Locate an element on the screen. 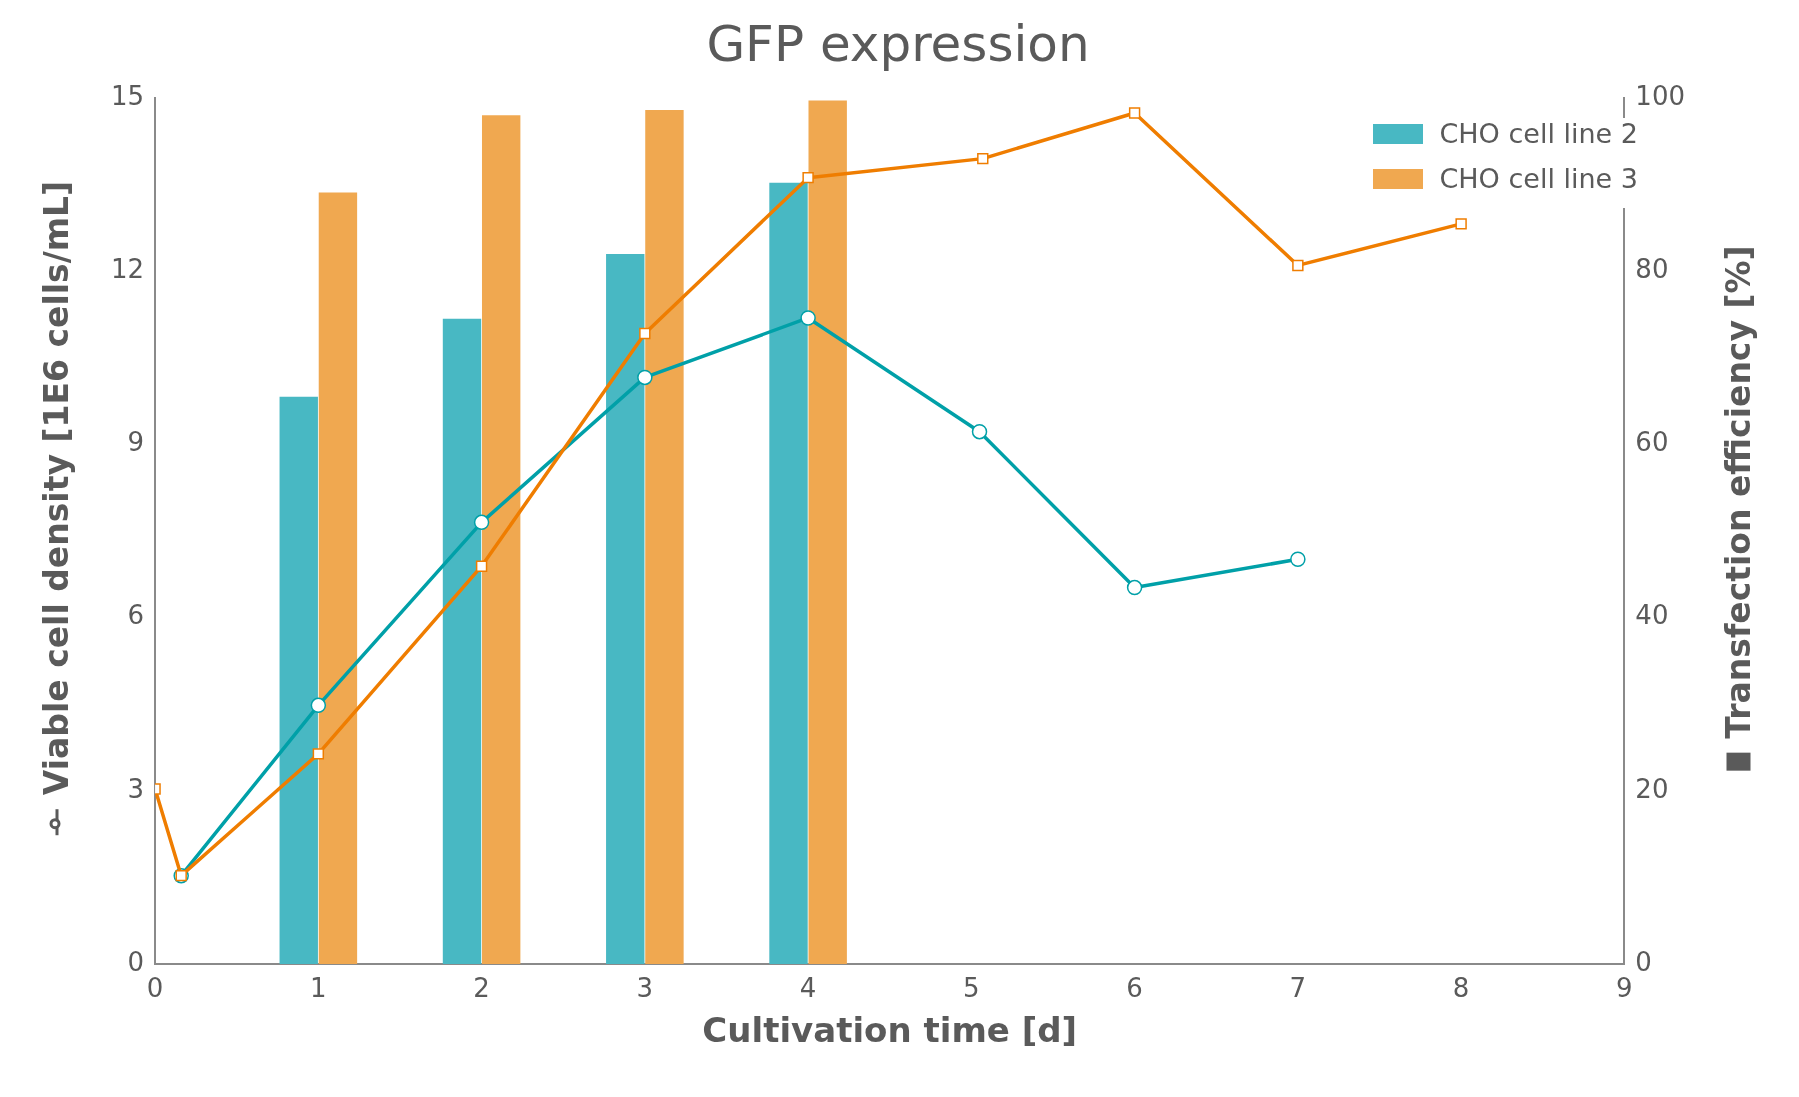 The width and height of the screenshot is (1799, 1097). y-tick-label: 0 is located at coordinates (136, 961).